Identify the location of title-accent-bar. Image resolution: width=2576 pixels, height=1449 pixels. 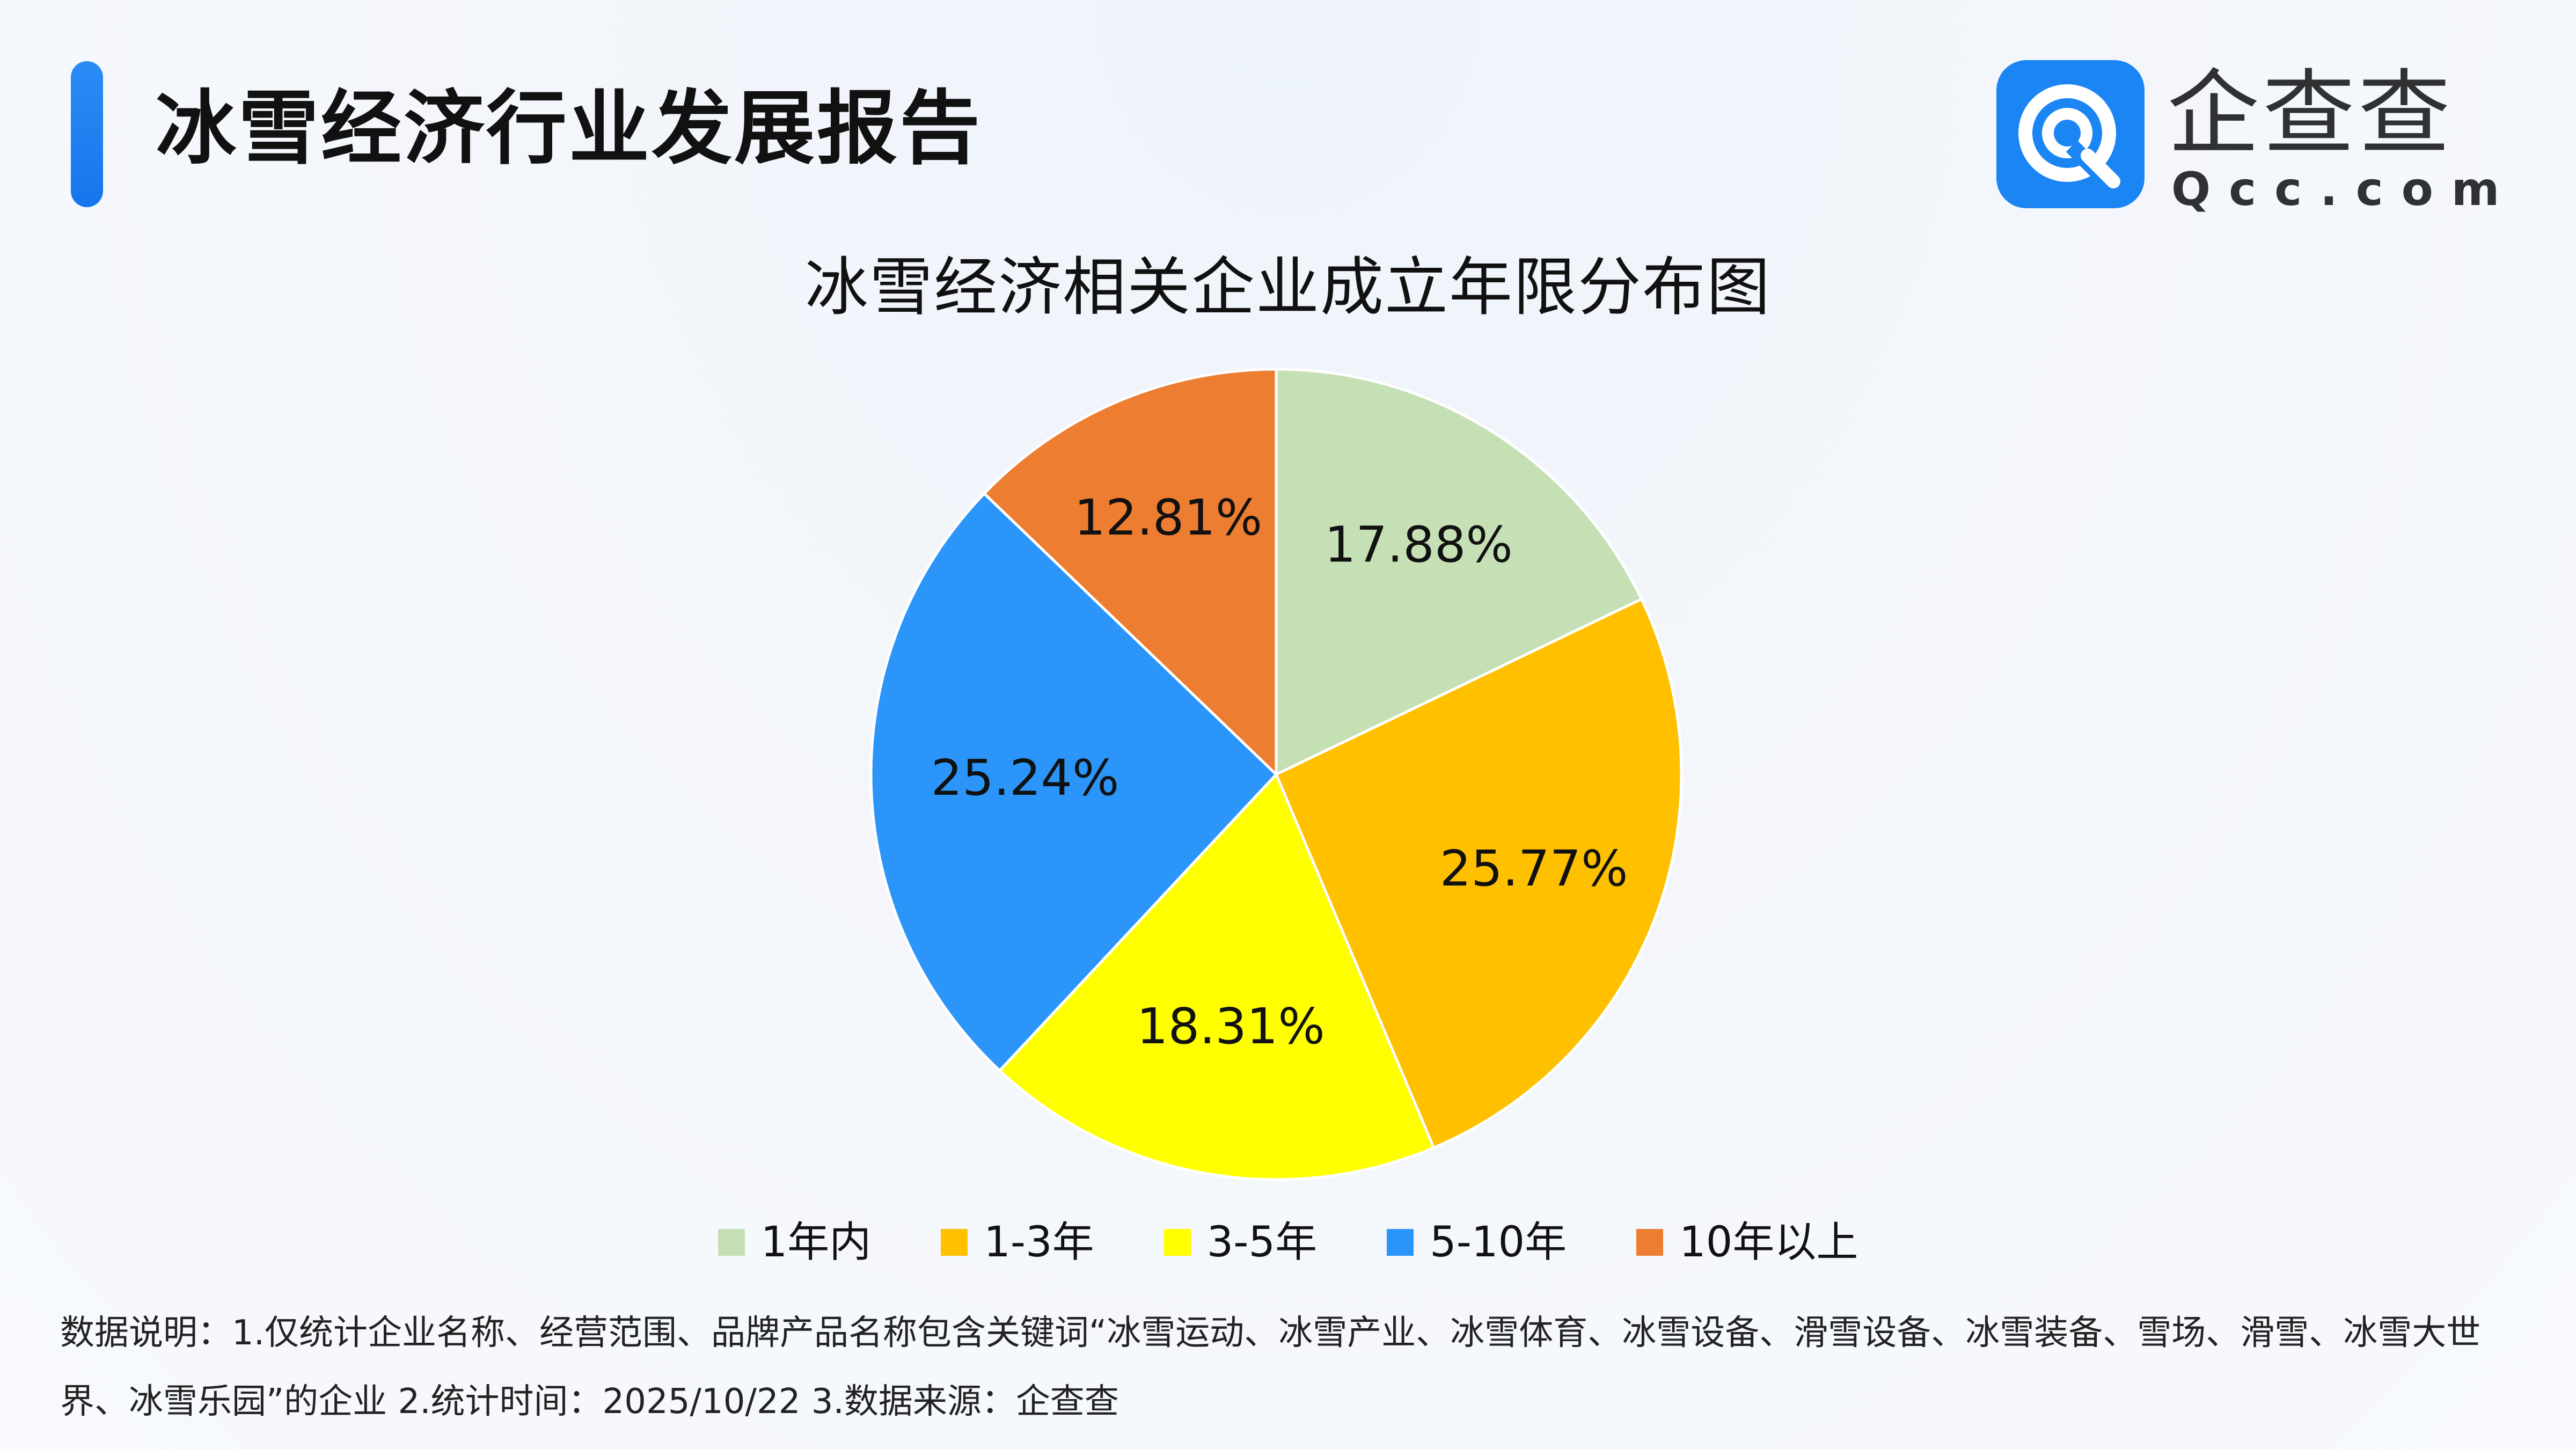
(87, 134).